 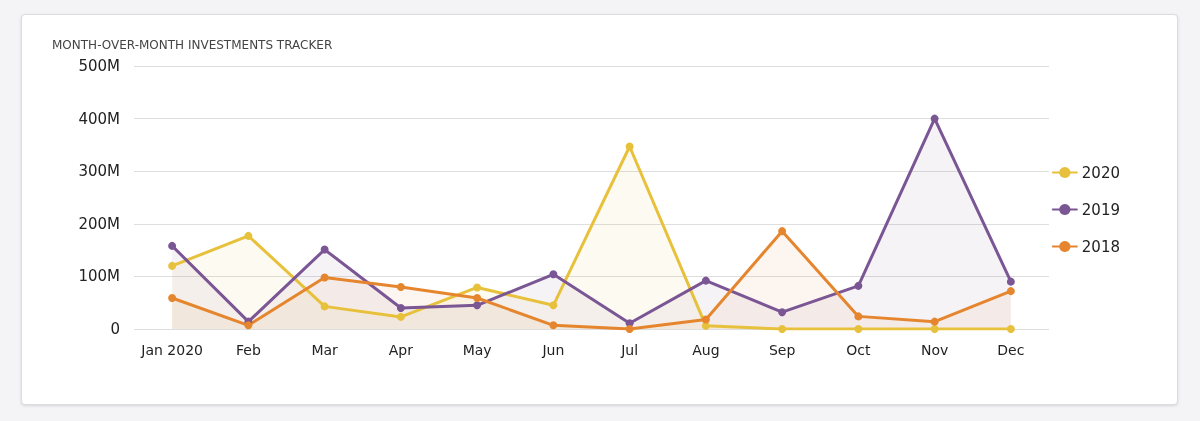 What do you see at coordinates (99, 276) in the screenshot?
I see `y-tick-label: 100M` at bounding box center [99, 276].